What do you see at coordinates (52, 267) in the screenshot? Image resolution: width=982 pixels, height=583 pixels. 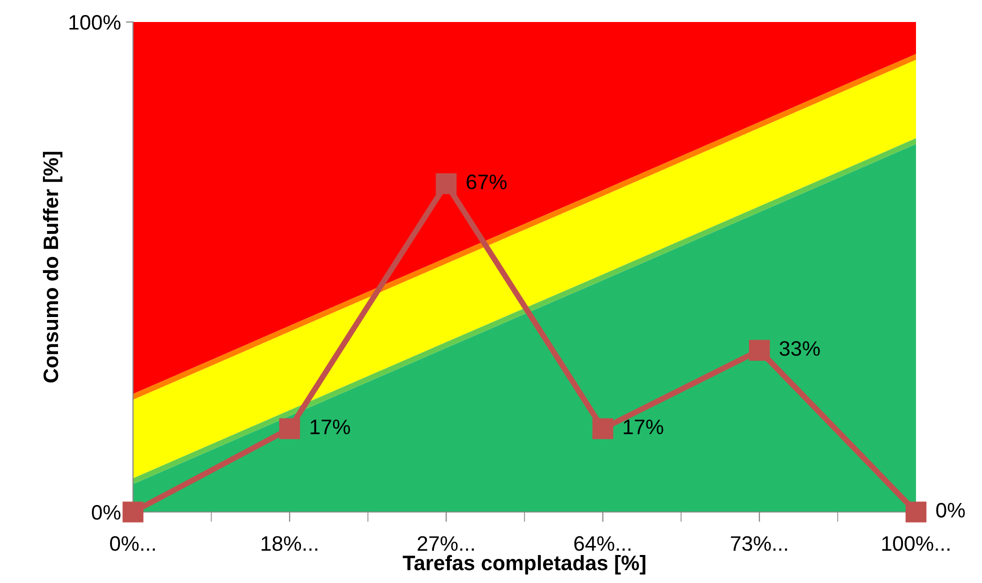 I see `y-axis-title: Consumo do Buffer [%]` at bounding box center [52, 267].